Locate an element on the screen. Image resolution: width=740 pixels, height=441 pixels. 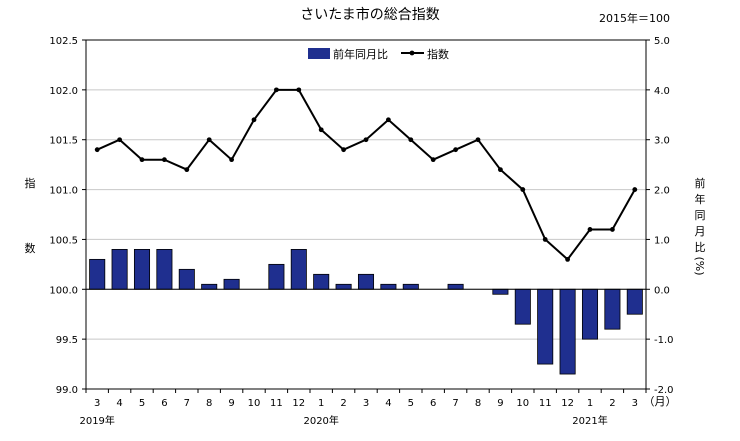
left-axis-title: 指数 is located at coordinates (30, 215).